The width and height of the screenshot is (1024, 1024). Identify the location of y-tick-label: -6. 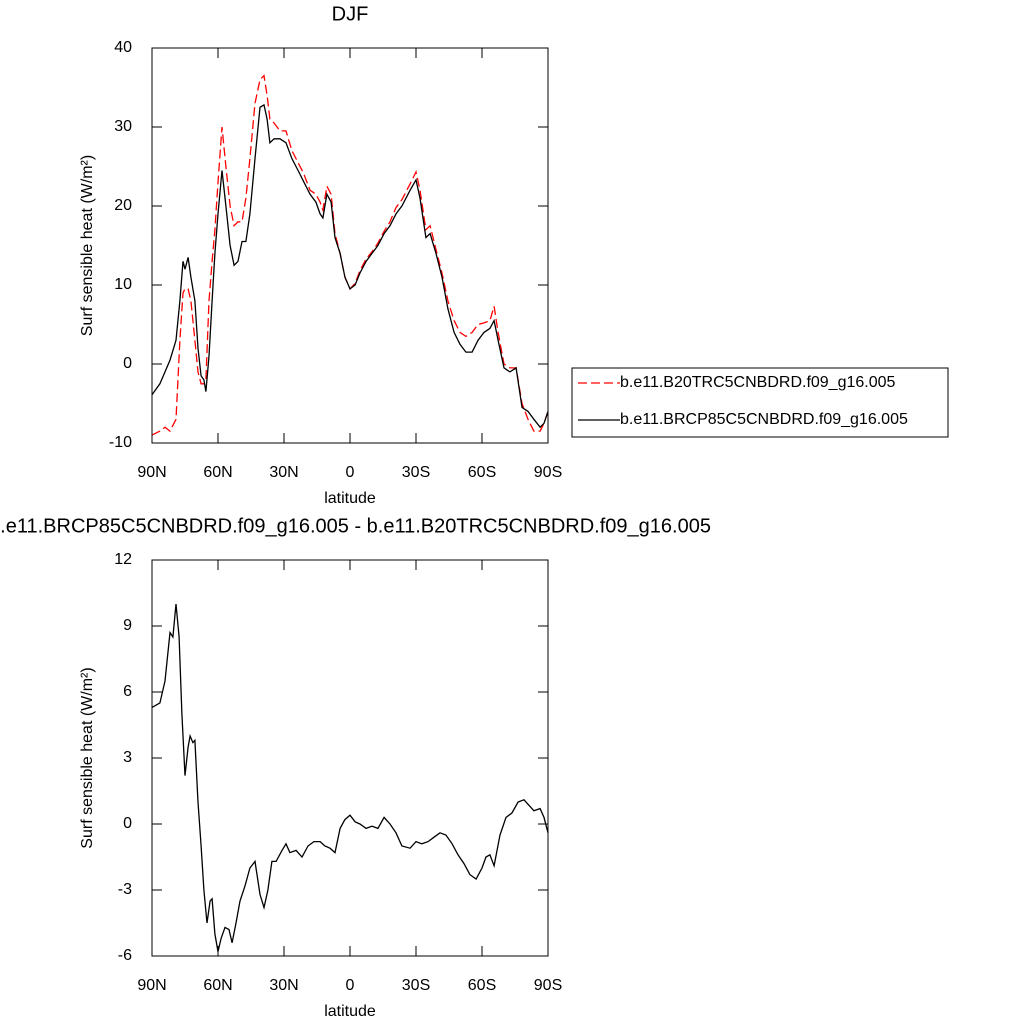
(125, 955).